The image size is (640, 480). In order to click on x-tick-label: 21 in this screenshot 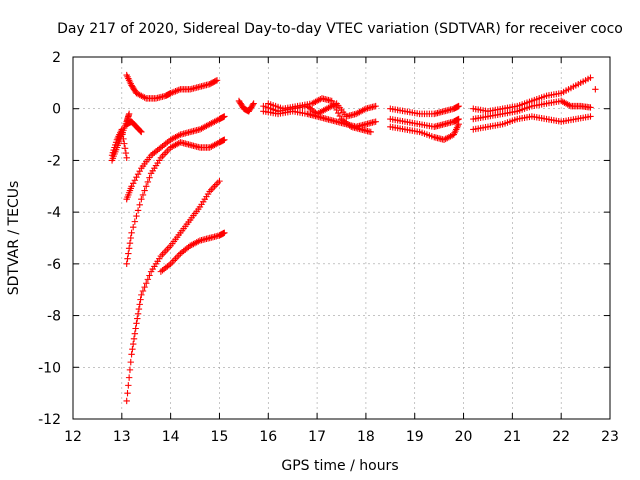, I will do `click(512, 437)`.